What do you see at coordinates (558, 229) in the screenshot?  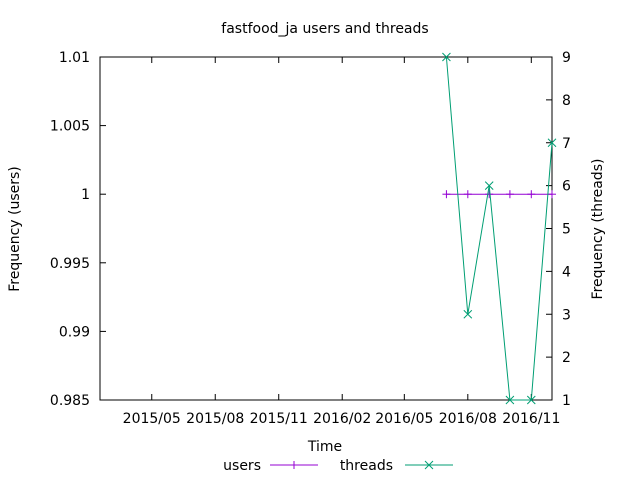 I see `y2-axis-ticks: 1 2 3 4 5 6 7 8 9` at bounding box center [558, 229].